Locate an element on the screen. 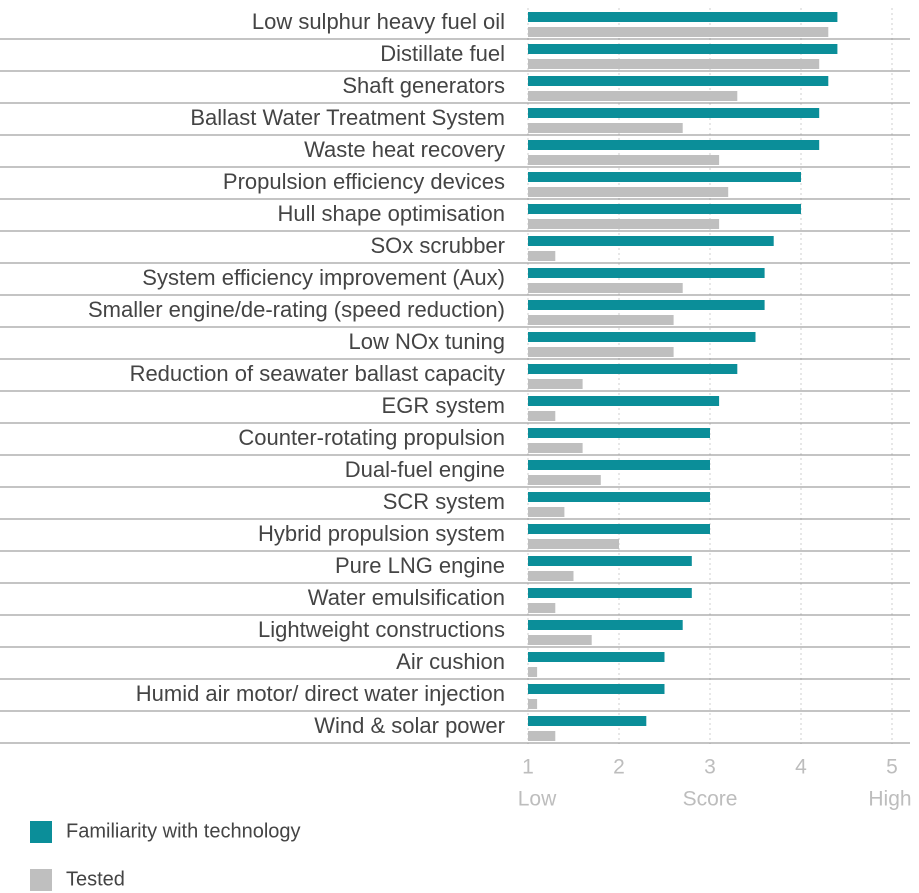 This screenshot has height=893, width=919. category-label: Ballast Water Treatment System is located at coordinates (347, 117).